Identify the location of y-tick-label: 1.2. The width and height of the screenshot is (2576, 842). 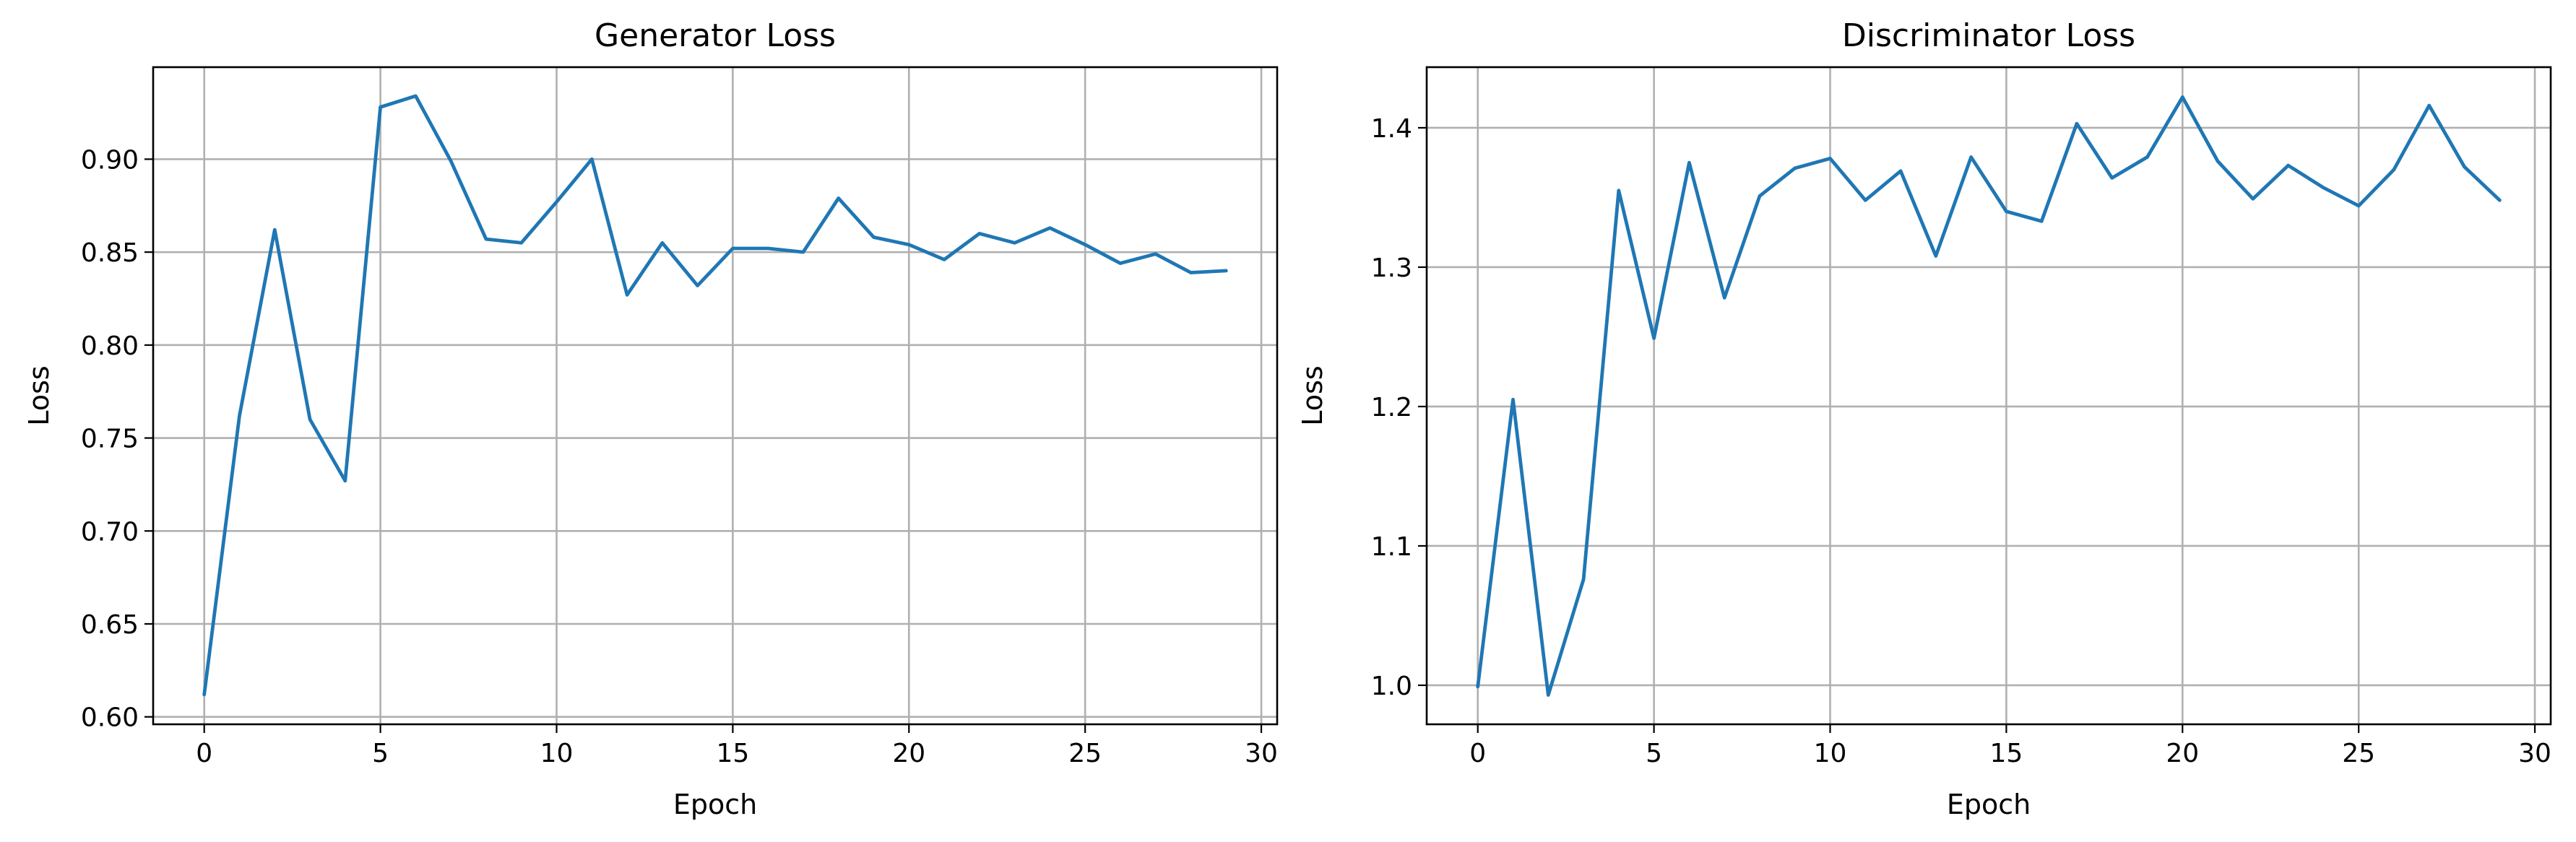
(1391, 408).